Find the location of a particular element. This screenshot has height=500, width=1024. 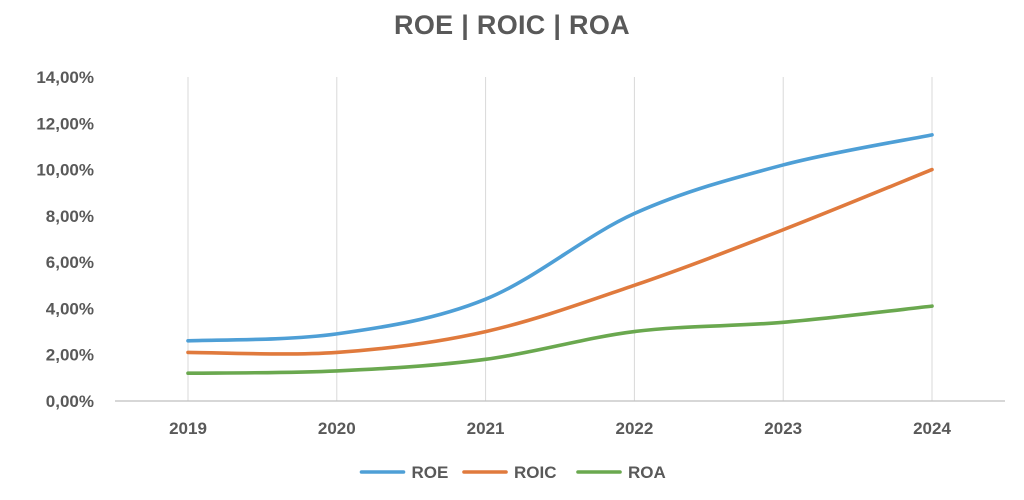

legend: ROE ROIC ROA is located at coordinates (512, 472).